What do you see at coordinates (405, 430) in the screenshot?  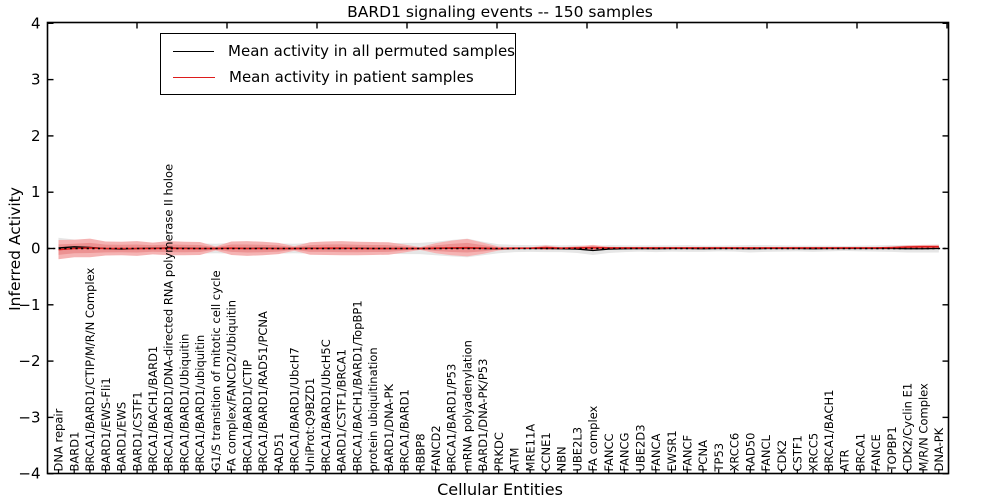 I see `x-tick-label: BRCA1/BARD1` at bounding box center [405, 430].